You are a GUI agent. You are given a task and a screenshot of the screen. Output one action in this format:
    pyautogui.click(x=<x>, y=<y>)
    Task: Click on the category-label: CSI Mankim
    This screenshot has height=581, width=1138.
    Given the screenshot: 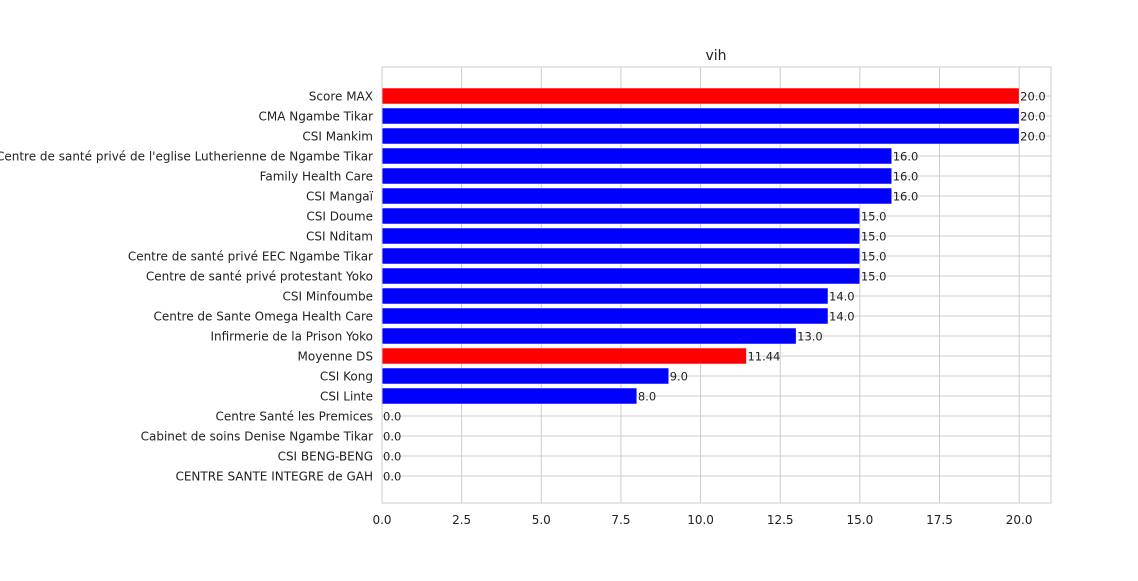 What is the action you would take?
    pyautogui.click(x=337, y=137)
    